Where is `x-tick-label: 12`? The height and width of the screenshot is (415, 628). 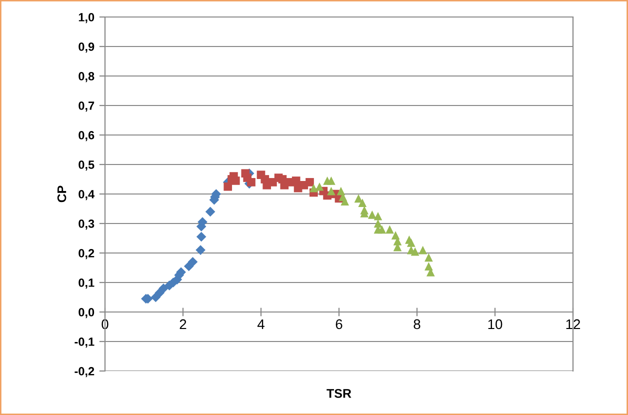
x-tick-label: 12 is located at coordinates (573, 324).